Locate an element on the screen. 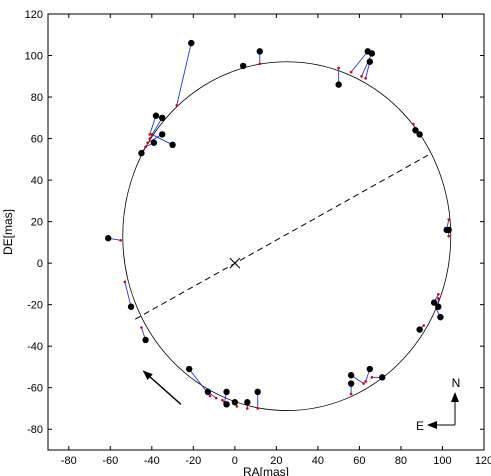 The height and width of the screenshot is (476, 491). x-tick-label: -60 is located at coordinates (110, 461).